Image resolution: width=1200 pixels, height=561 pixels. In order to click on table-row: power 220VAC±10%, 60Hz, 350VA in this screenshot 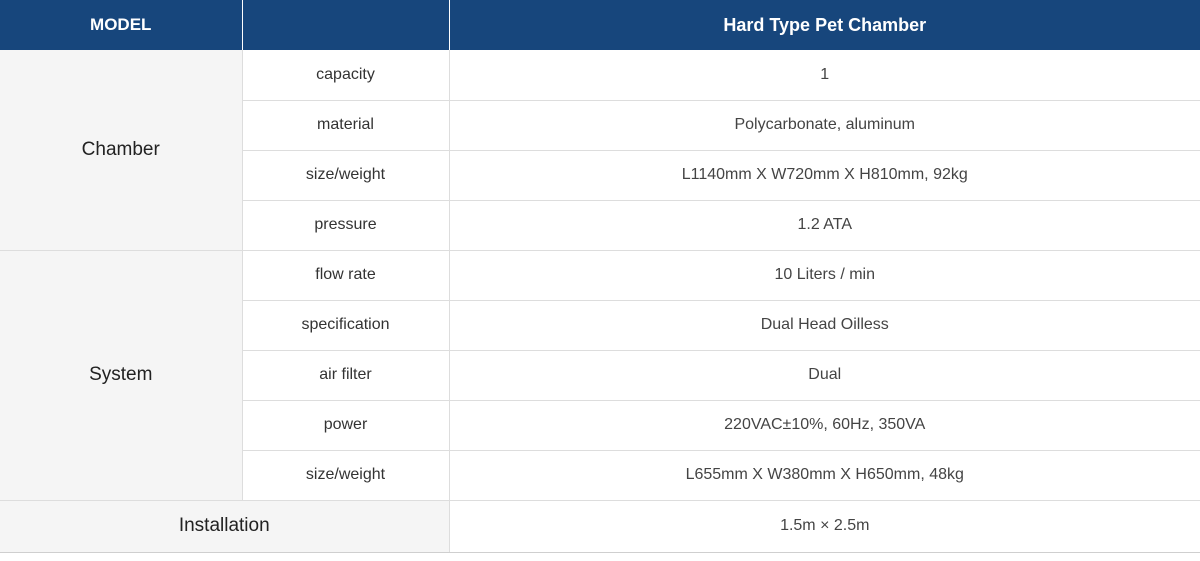, I will do `click(600, 425)`.